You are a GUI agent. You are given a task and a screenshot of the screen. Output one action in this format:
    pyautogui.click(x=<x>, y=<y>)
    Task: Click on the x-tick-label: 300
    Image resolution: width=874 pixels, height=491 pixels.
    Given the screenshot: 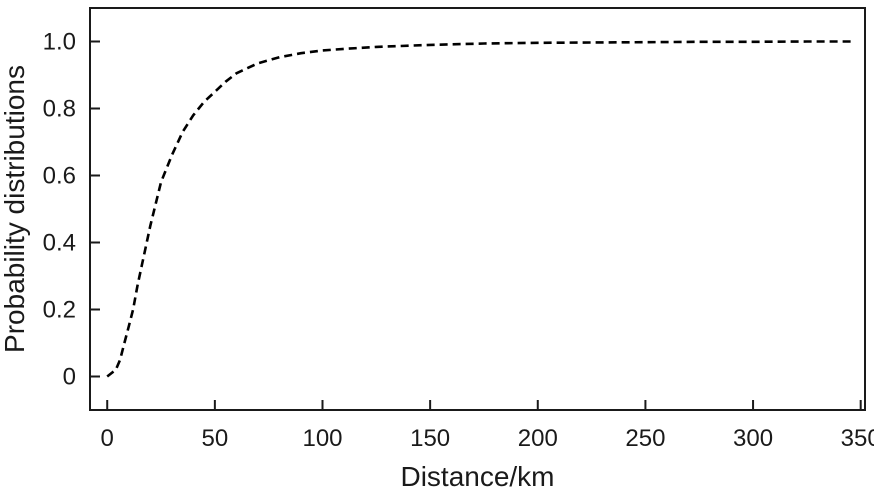 What is the action you would take?
    pyautogui.click(x=753, y=438)
    